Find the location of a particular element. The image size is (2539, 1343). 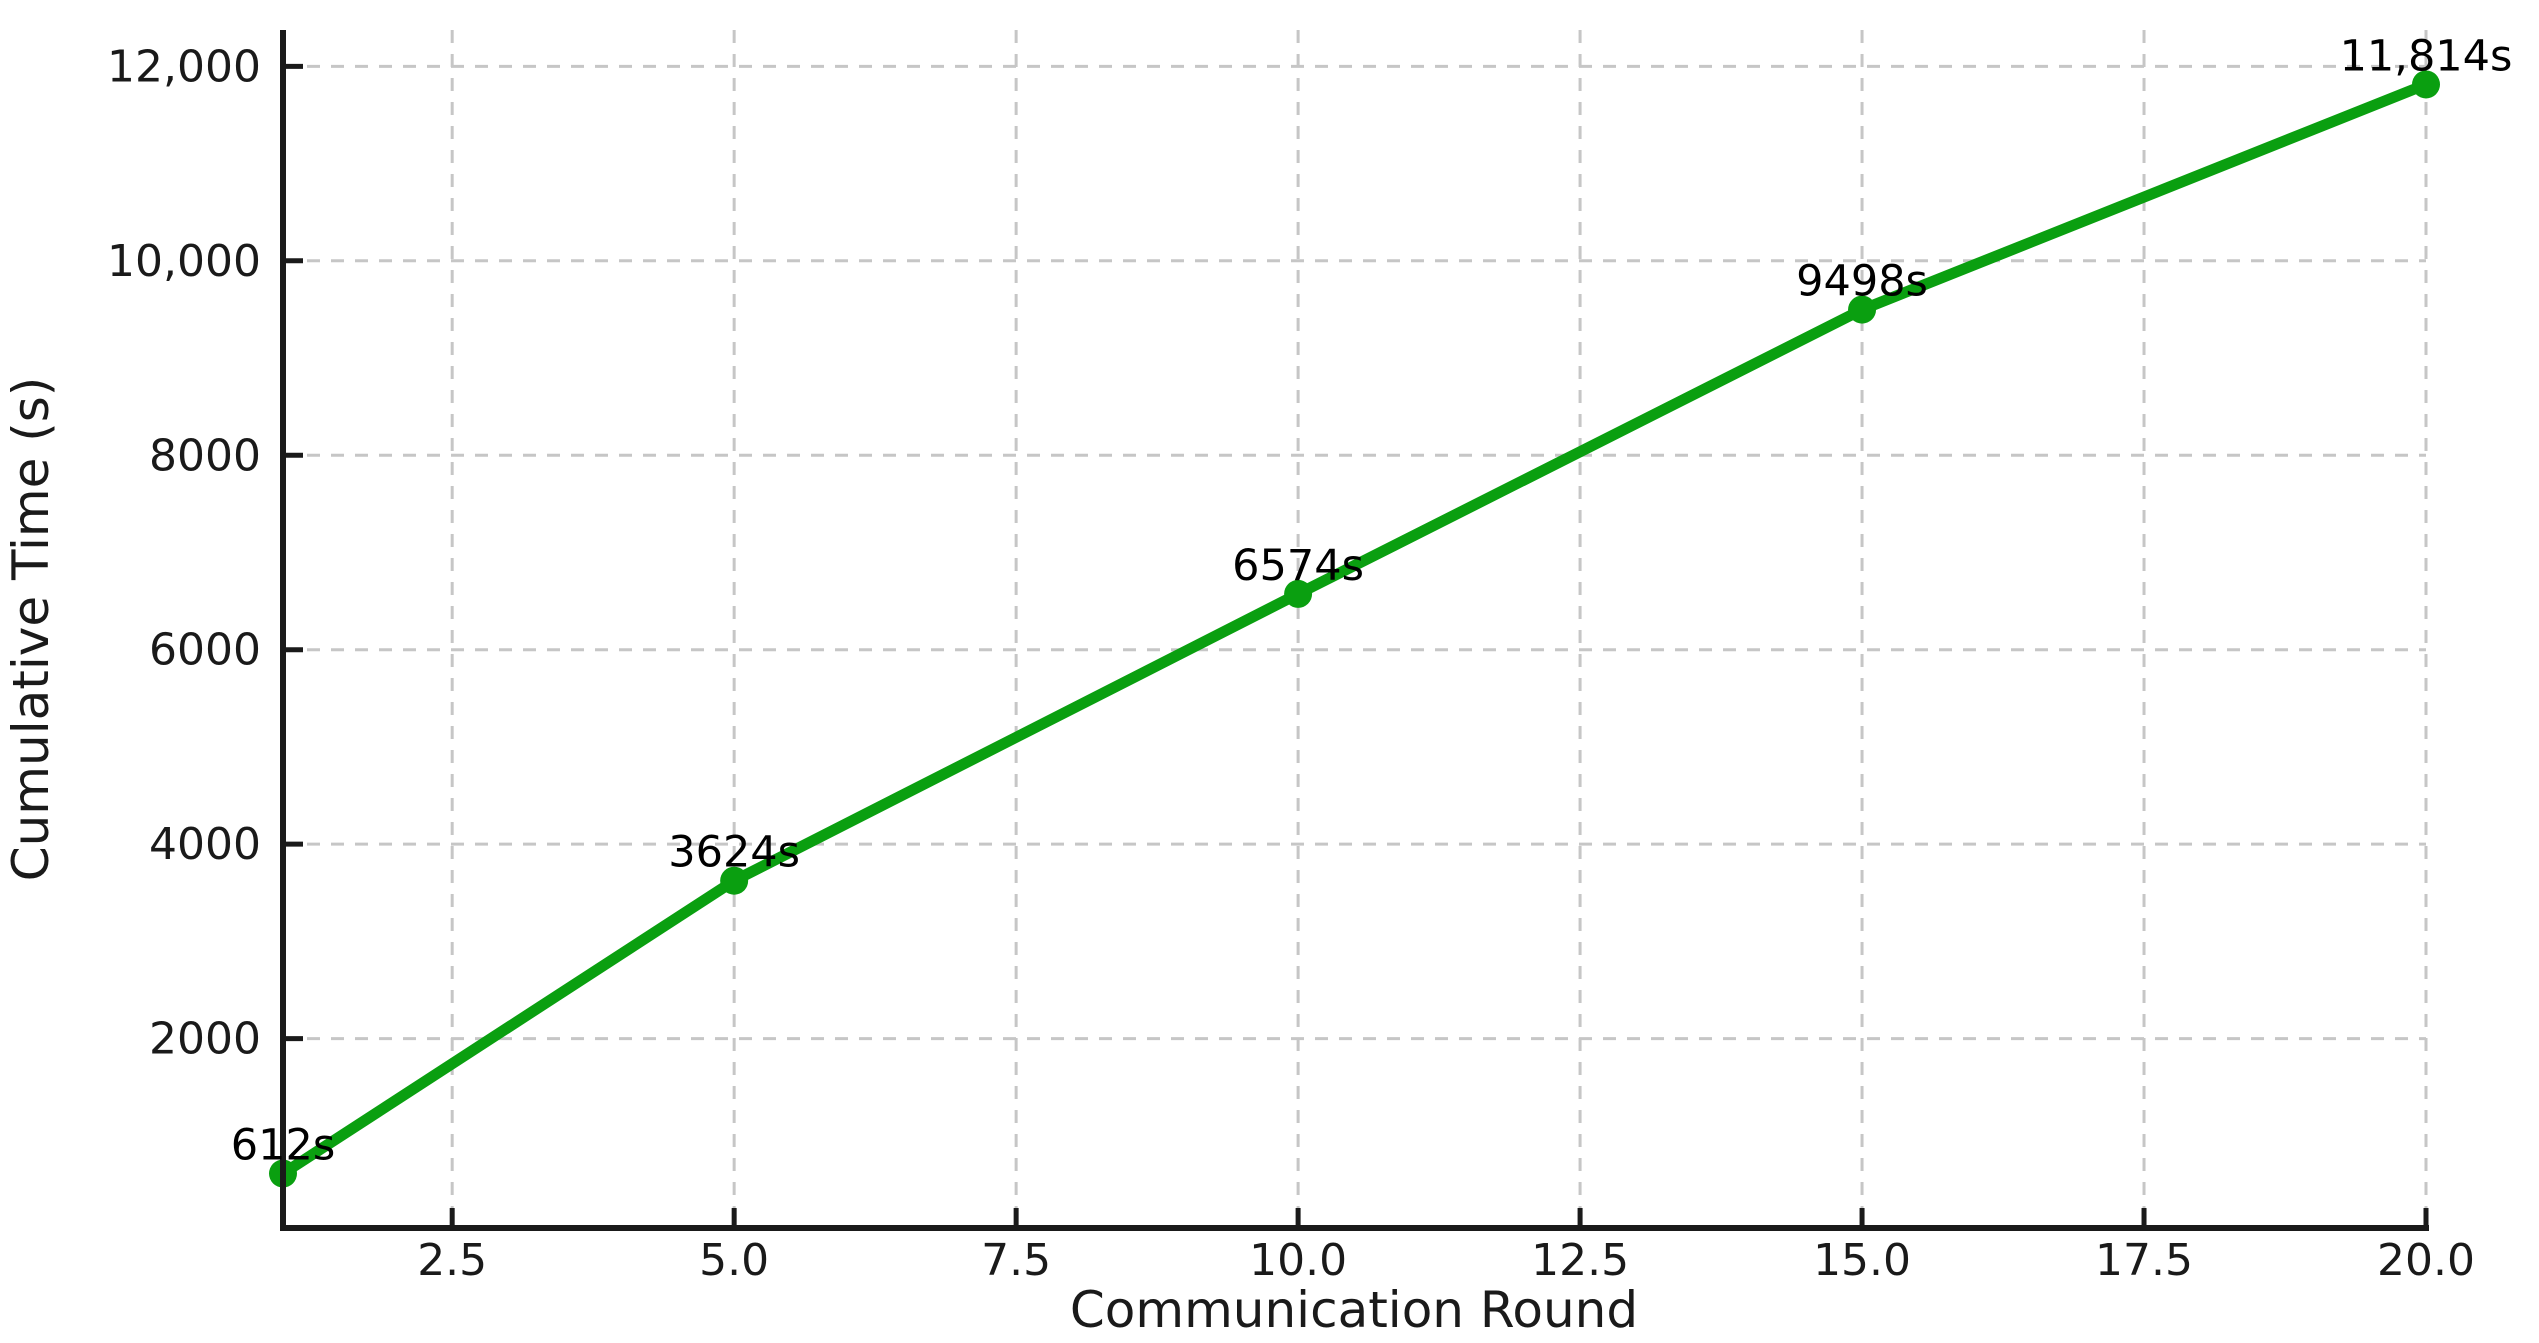

y-axis-label: Cumulative Time (s) is located at coordinates (31, 629).